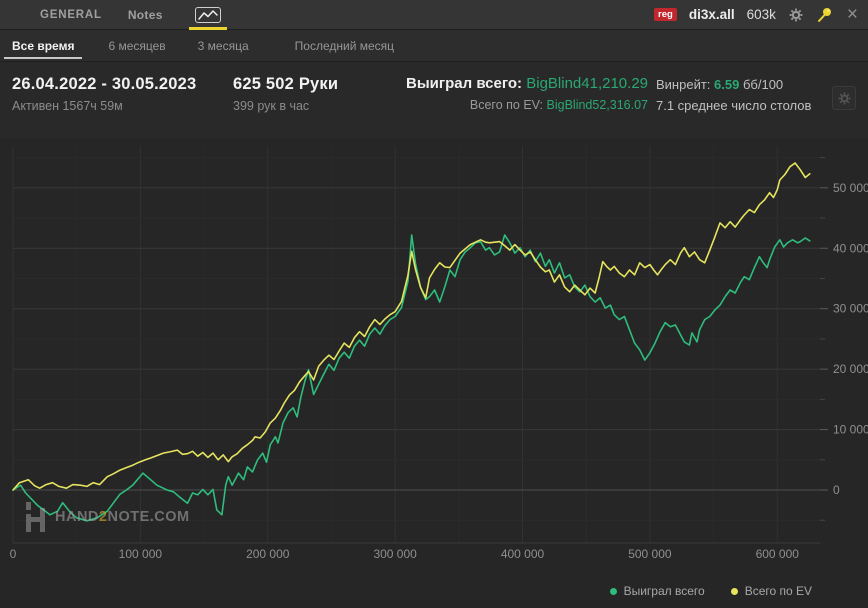 The image size is (868, 608). I want to click on top-bar: GENERAL Notes reg di3x.all 603k, so click(434, 15).